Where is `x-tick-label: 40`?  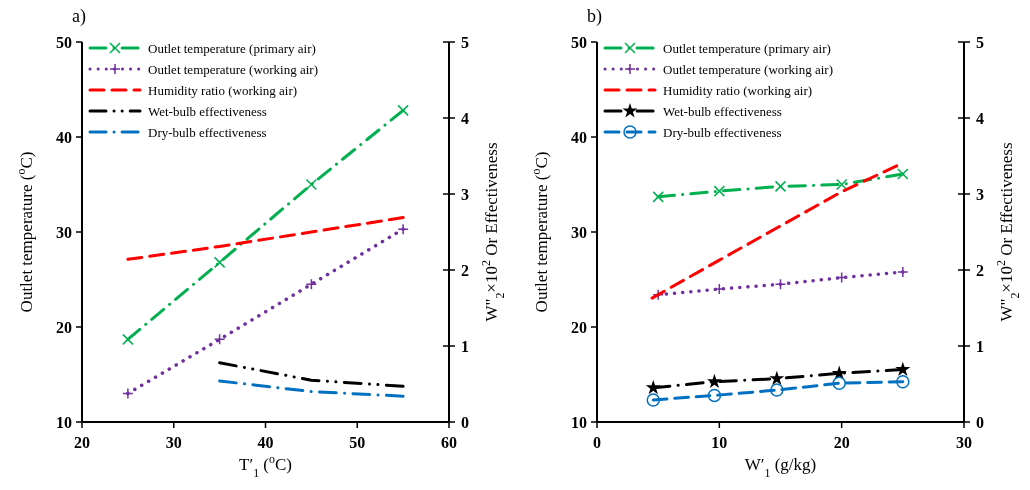 x-tick-label: 40 is located at coordinates (265, 442).